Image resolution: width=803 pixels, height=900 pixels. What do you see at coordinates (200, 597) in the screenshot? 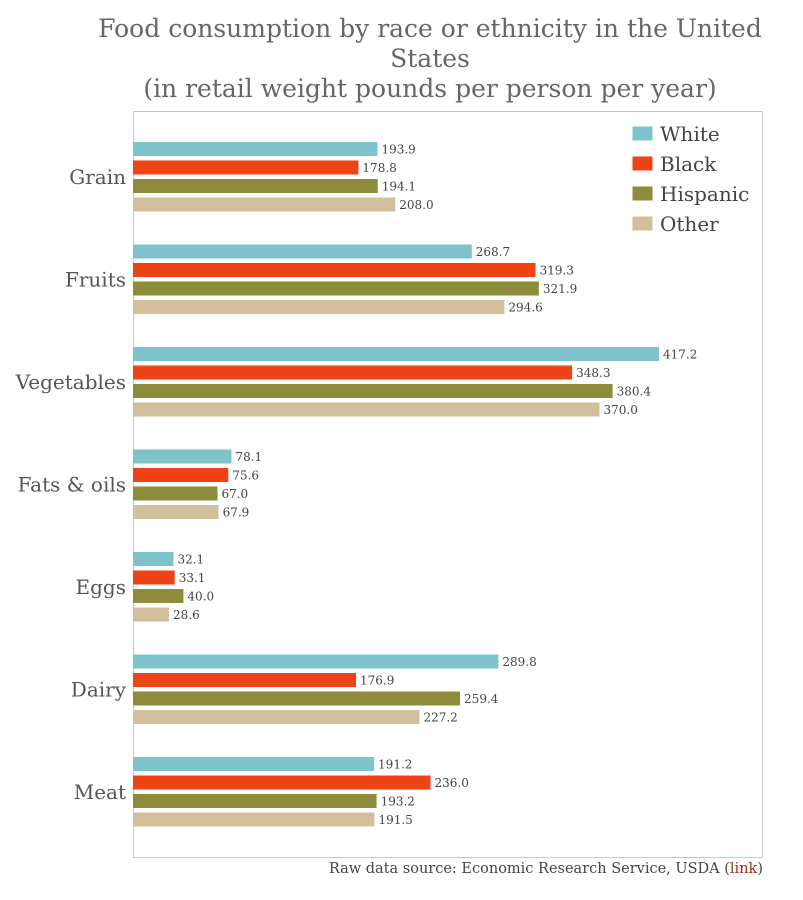
I see `data-label: 40.0` at bounding box center [200, 597].